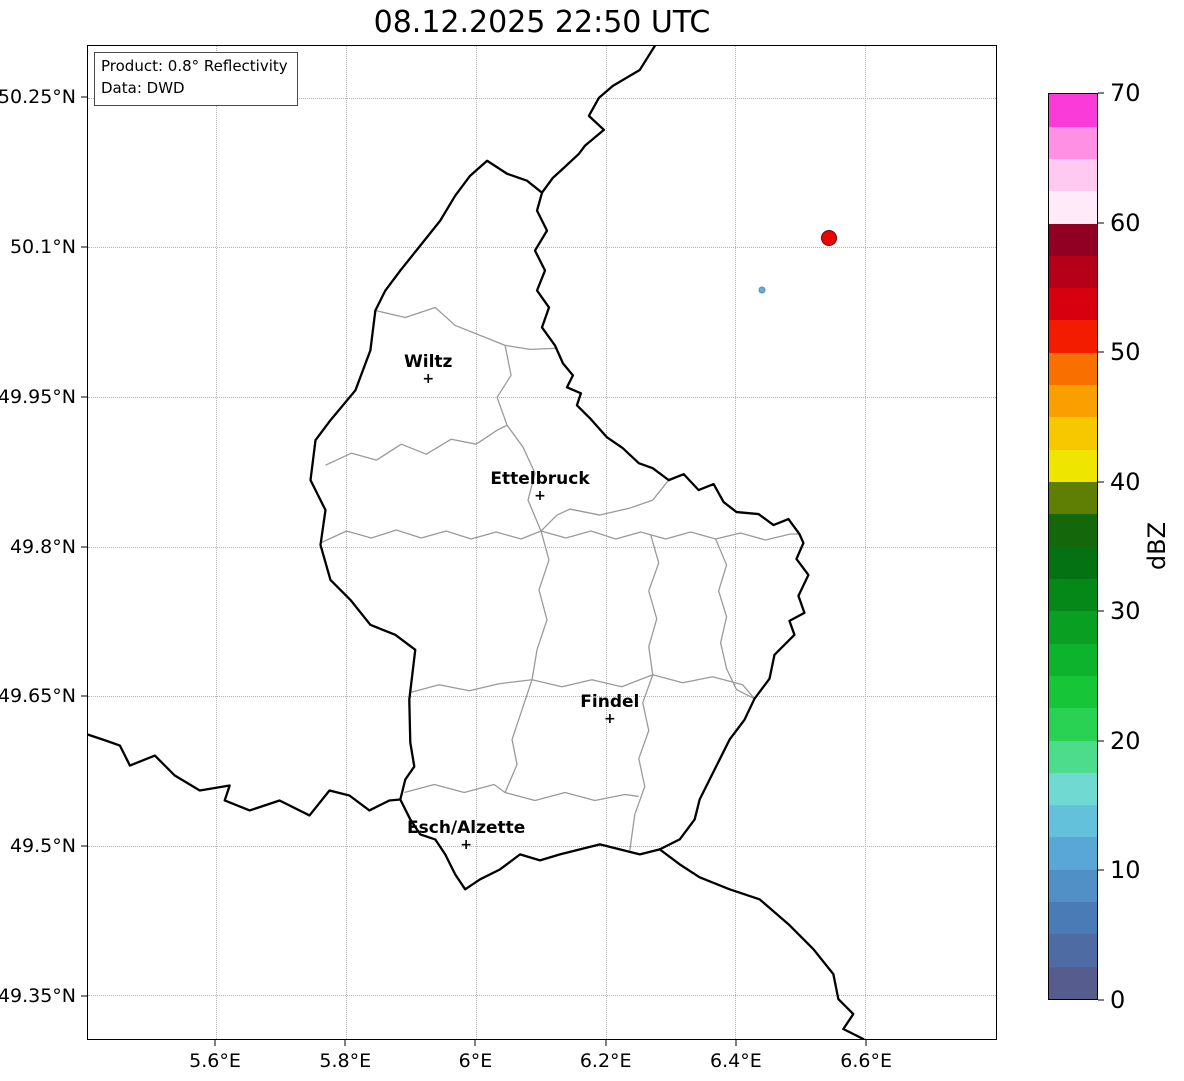 Image resolution: width=1184 pixels, height=1081 pixels. What do you see at coordinates (42, 546) in the screenshot?
I see `y-tick-label: 49.8°N` at bounding box center [42, 546].